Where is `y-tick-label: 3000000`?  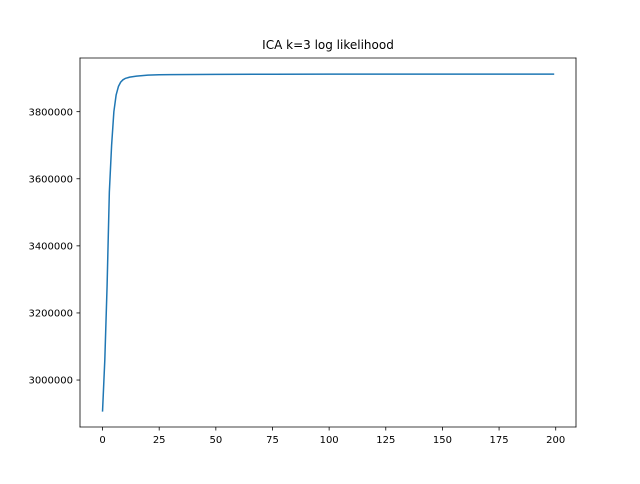
y-tick-label: 3000000 is located at coordinates (50, 381).